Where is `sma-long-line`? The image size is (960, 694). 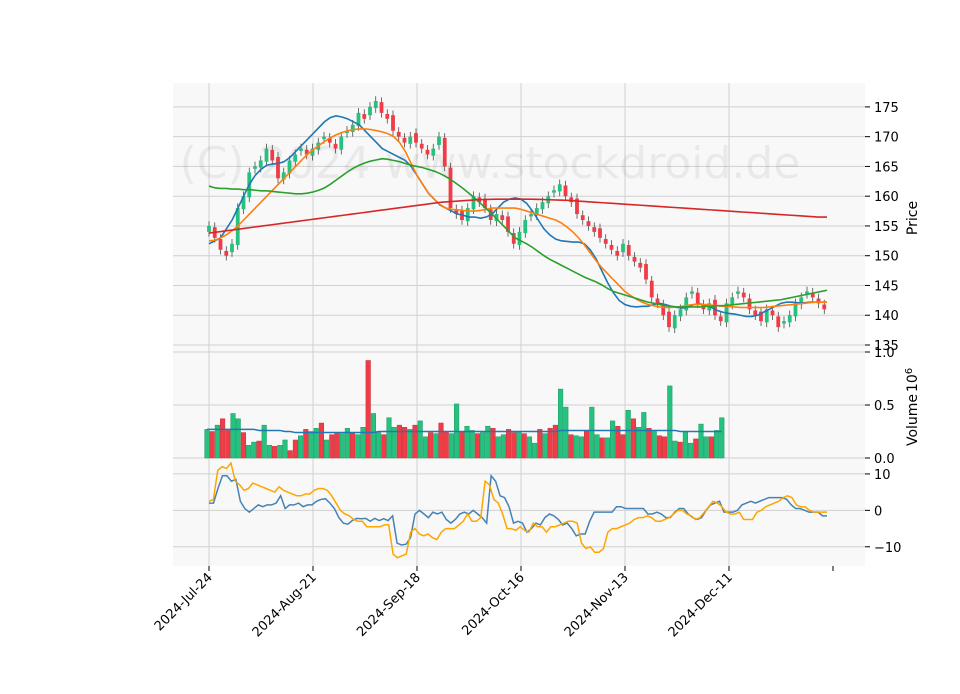 sma-long-line is located at coordinates (518, 232).